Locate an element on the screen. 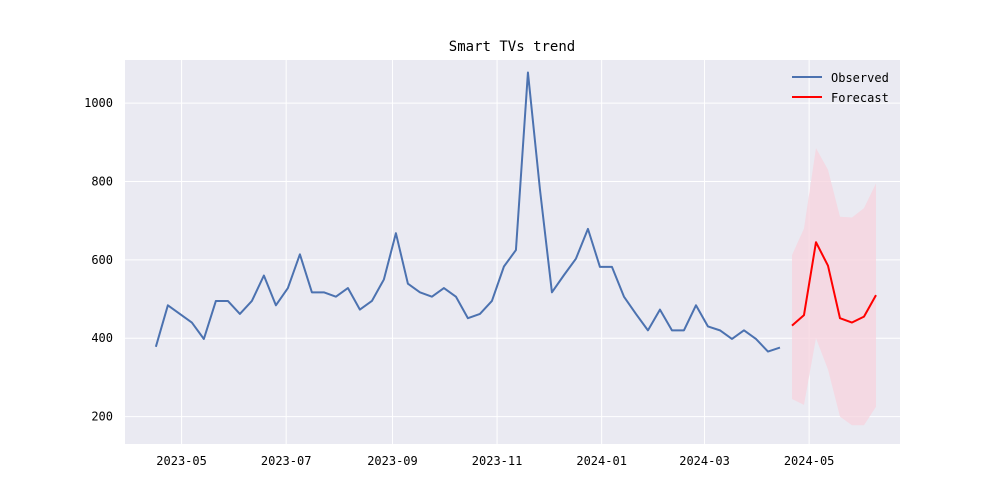  x-tick-label: 2023-09 is located at coordinates (392, 461).